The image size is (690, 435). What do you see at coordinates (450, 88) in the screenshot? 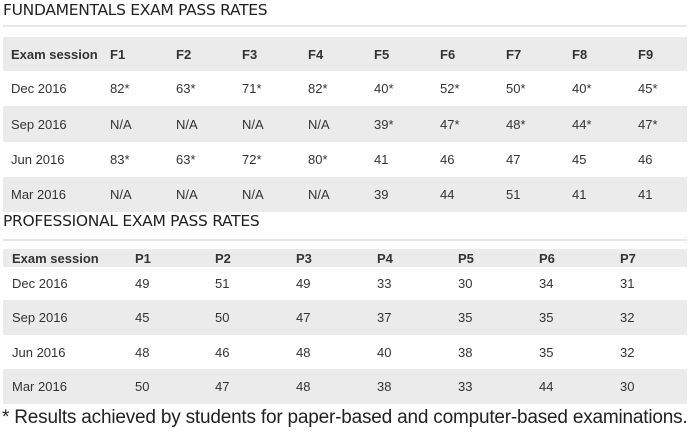
I see `pass-rate-cell: 52*` at bounding box center [450, 88].